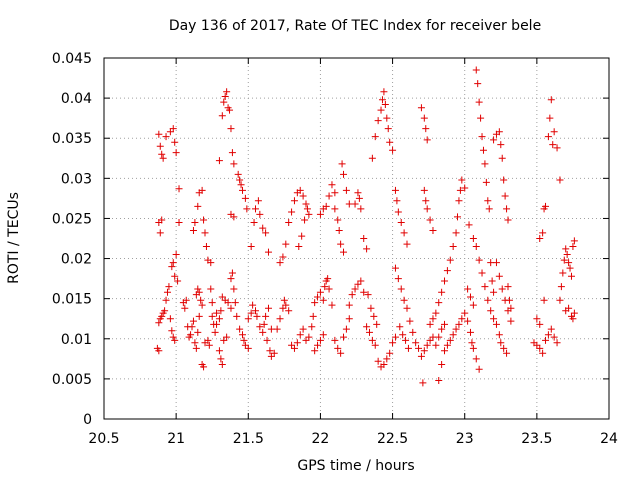  What do you see at coordinates (76, 99) in the screenshot?
I see `y-tick-label: 0.04` at bounding box center [76, 99].